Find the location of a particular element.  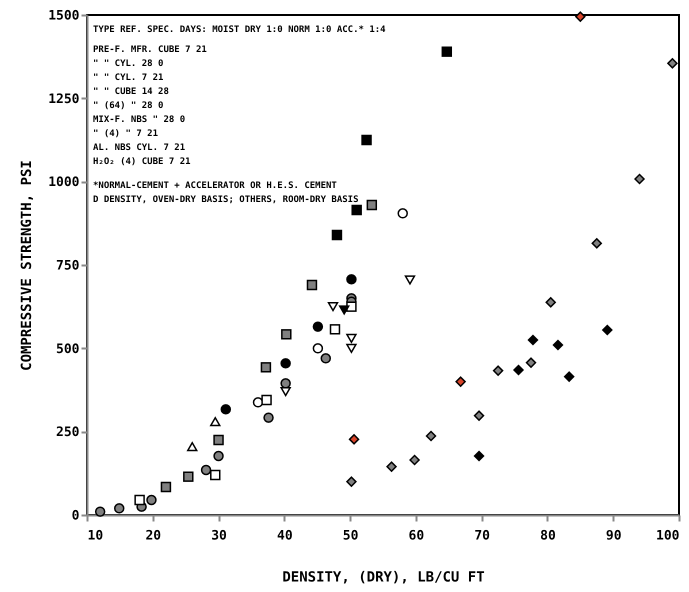

x-tick-label: 40 is located at coordinates (285, 536).